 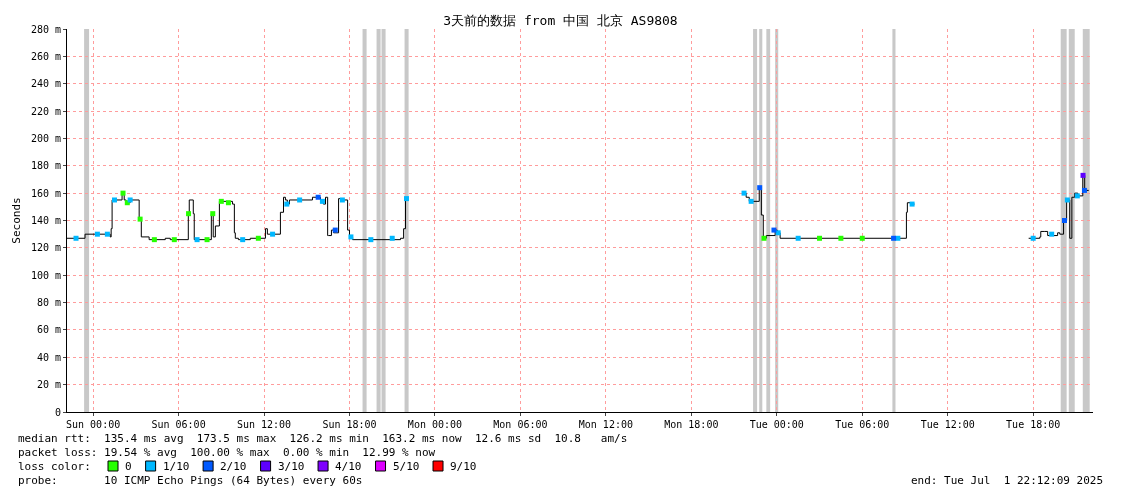 What do you see at coordinates (45, 84) in the screenshot?
I see `y-tick-label: 240 m` at bounding box center [45, 84].